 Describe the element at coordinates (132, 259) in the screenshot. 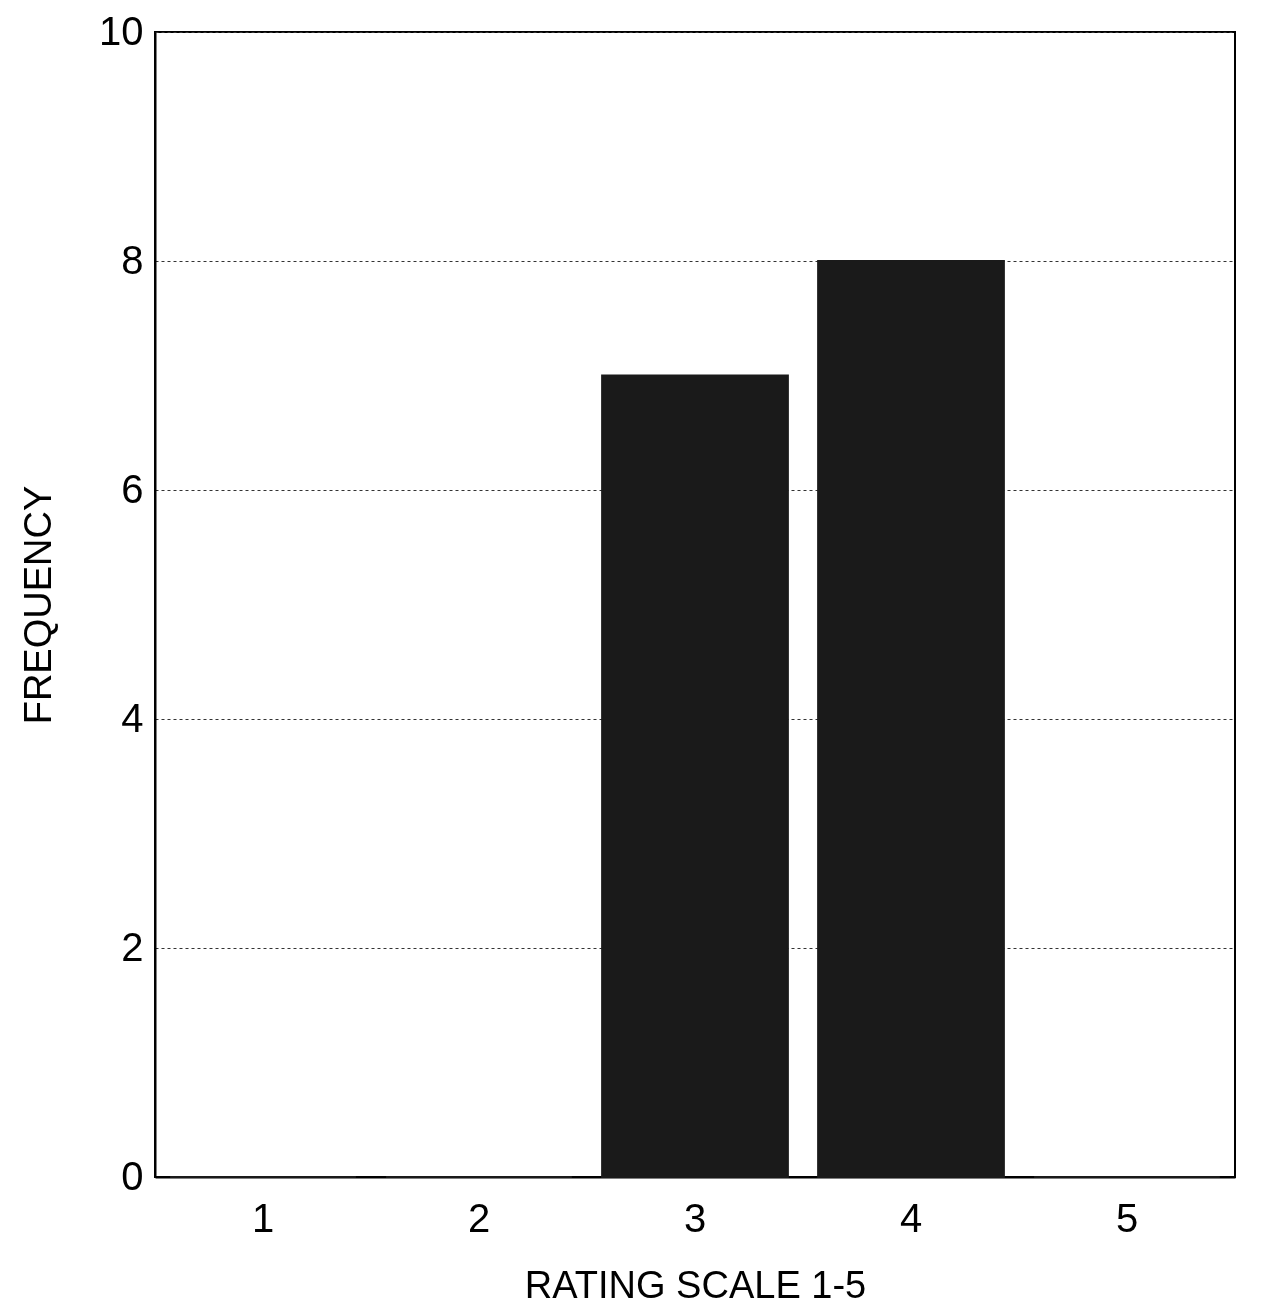

I see `y-tick-label: 8` at that location.